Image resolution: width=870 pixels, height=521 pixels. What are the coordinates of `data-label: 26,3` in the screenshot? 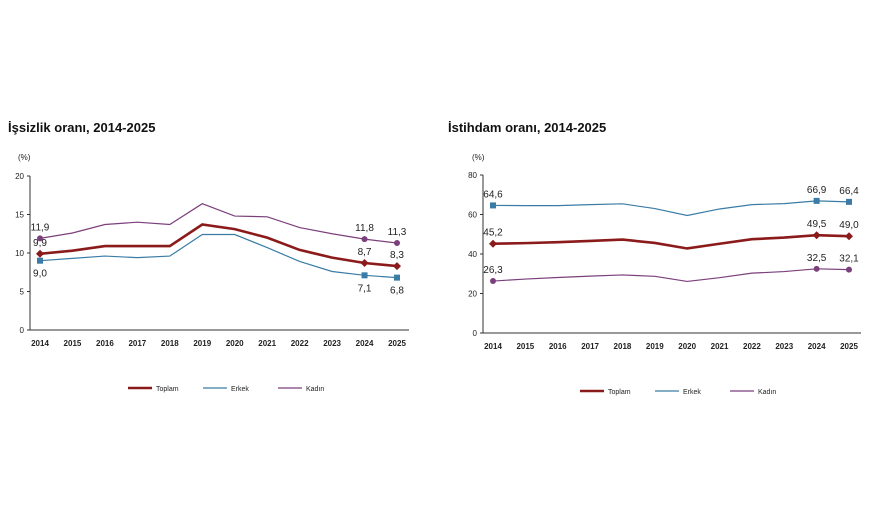 It's located at (493, 270).